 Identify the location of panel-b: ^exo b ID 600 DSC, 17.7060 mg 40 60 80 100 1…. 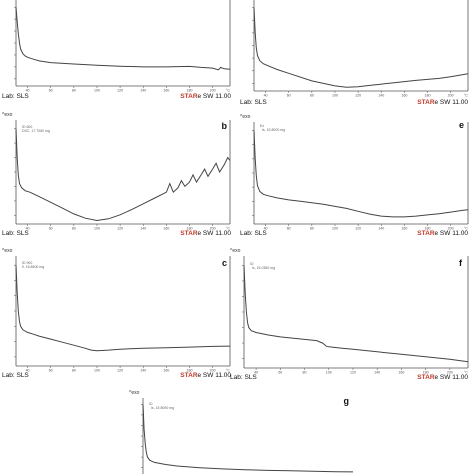
(117, 175).